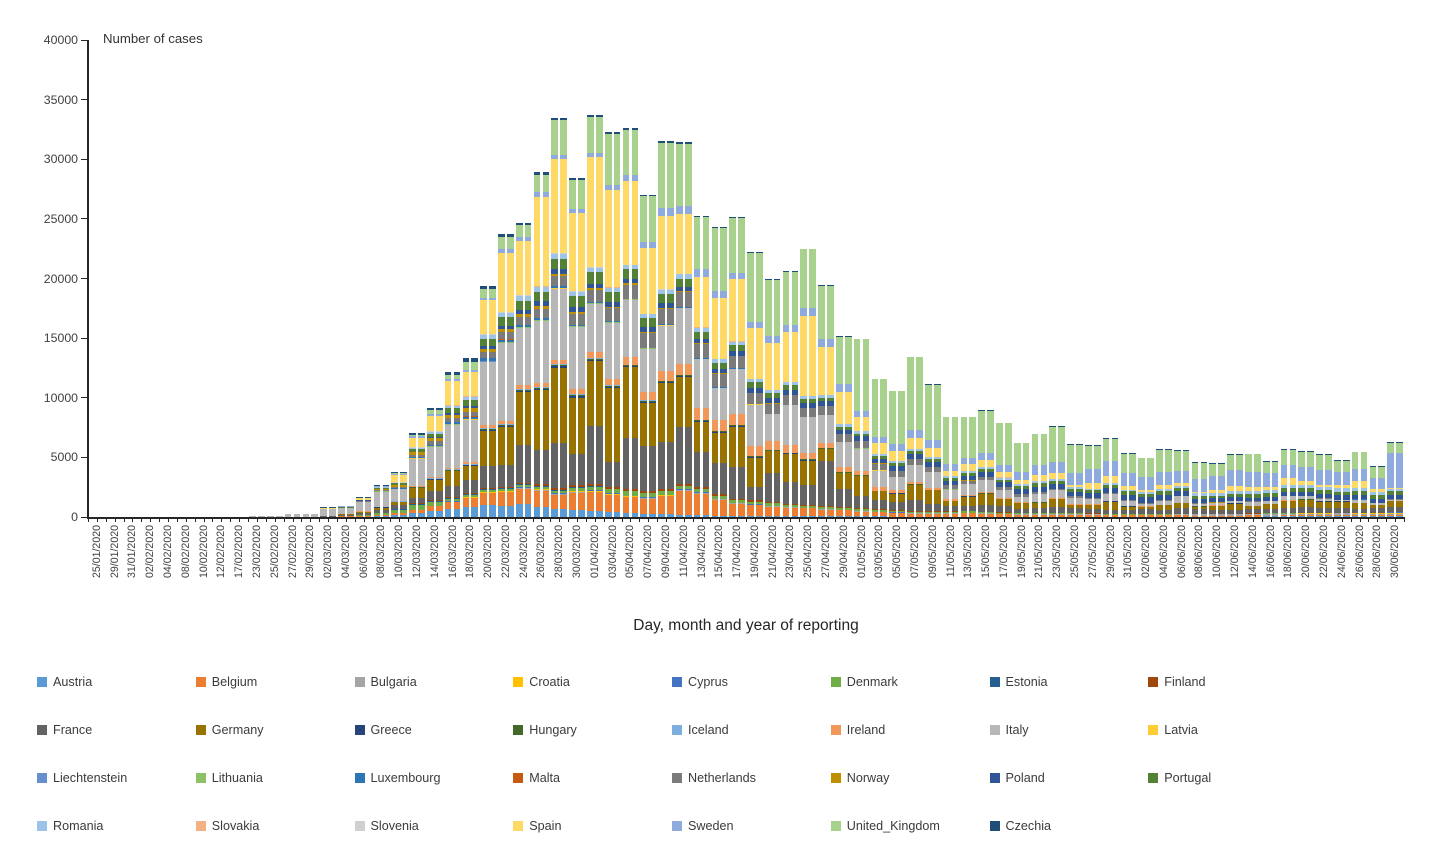 This screenshot has width=1429, height=863. Describe the element at coordinates (1110, 552) in the screenshot. I see `x-tick-label: 29/05/2020` at that location.